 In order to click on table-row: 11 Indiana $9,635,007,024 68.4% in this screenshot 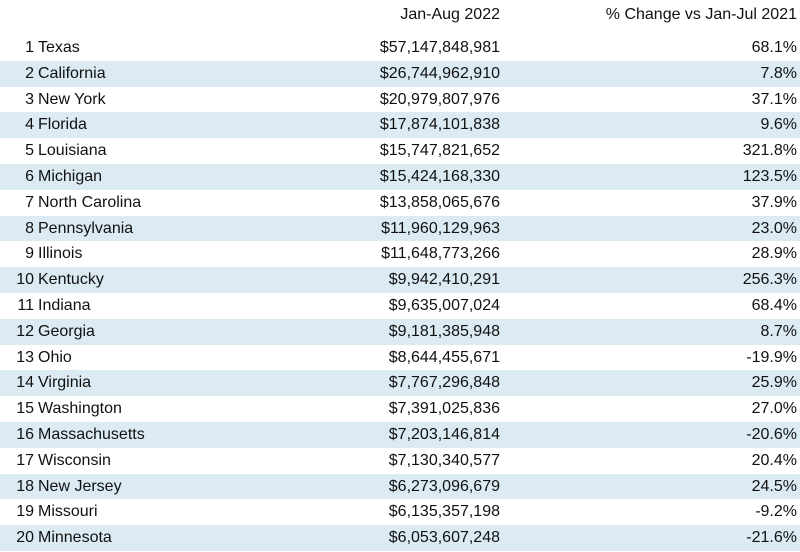, I will do `click(400, 306)`.